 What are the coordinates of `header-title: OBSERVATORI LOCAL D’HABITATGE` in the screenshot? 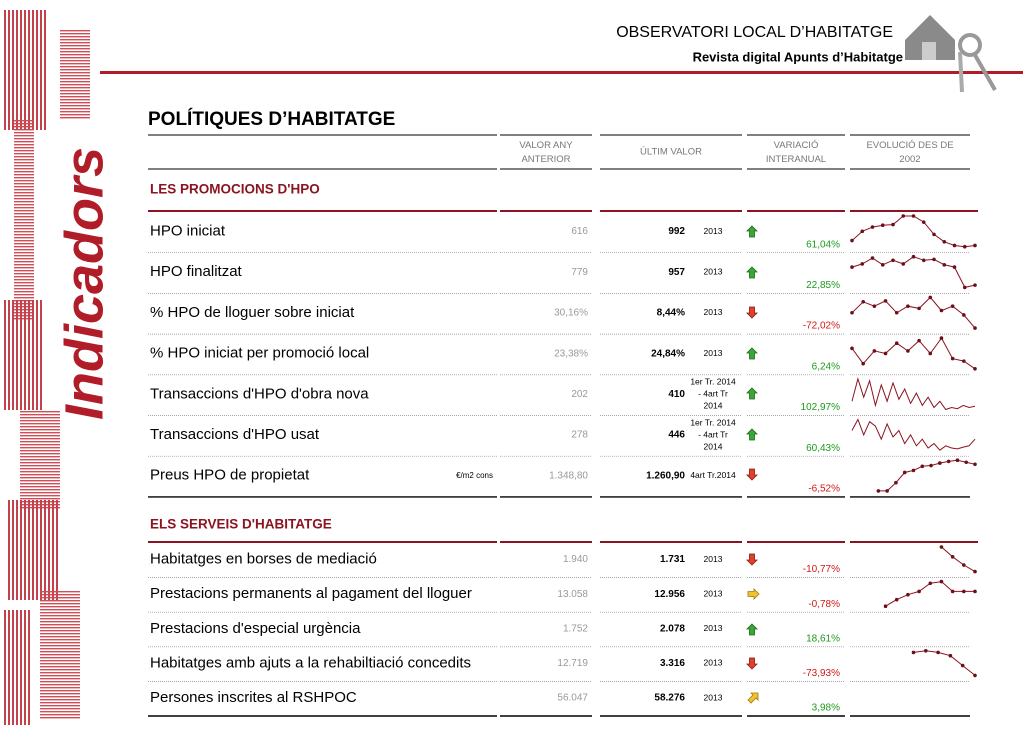 It's located at (754, 32).